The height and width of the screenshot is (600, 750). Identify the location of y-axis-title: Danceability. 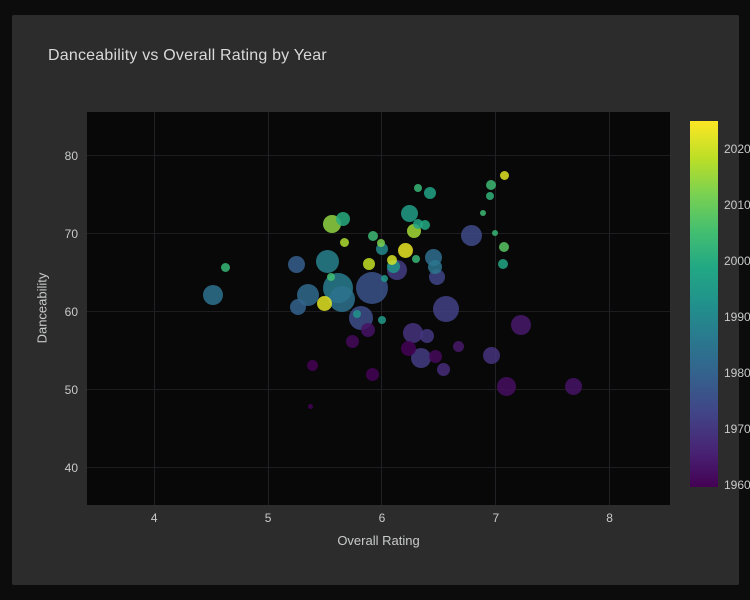
(42, 308).